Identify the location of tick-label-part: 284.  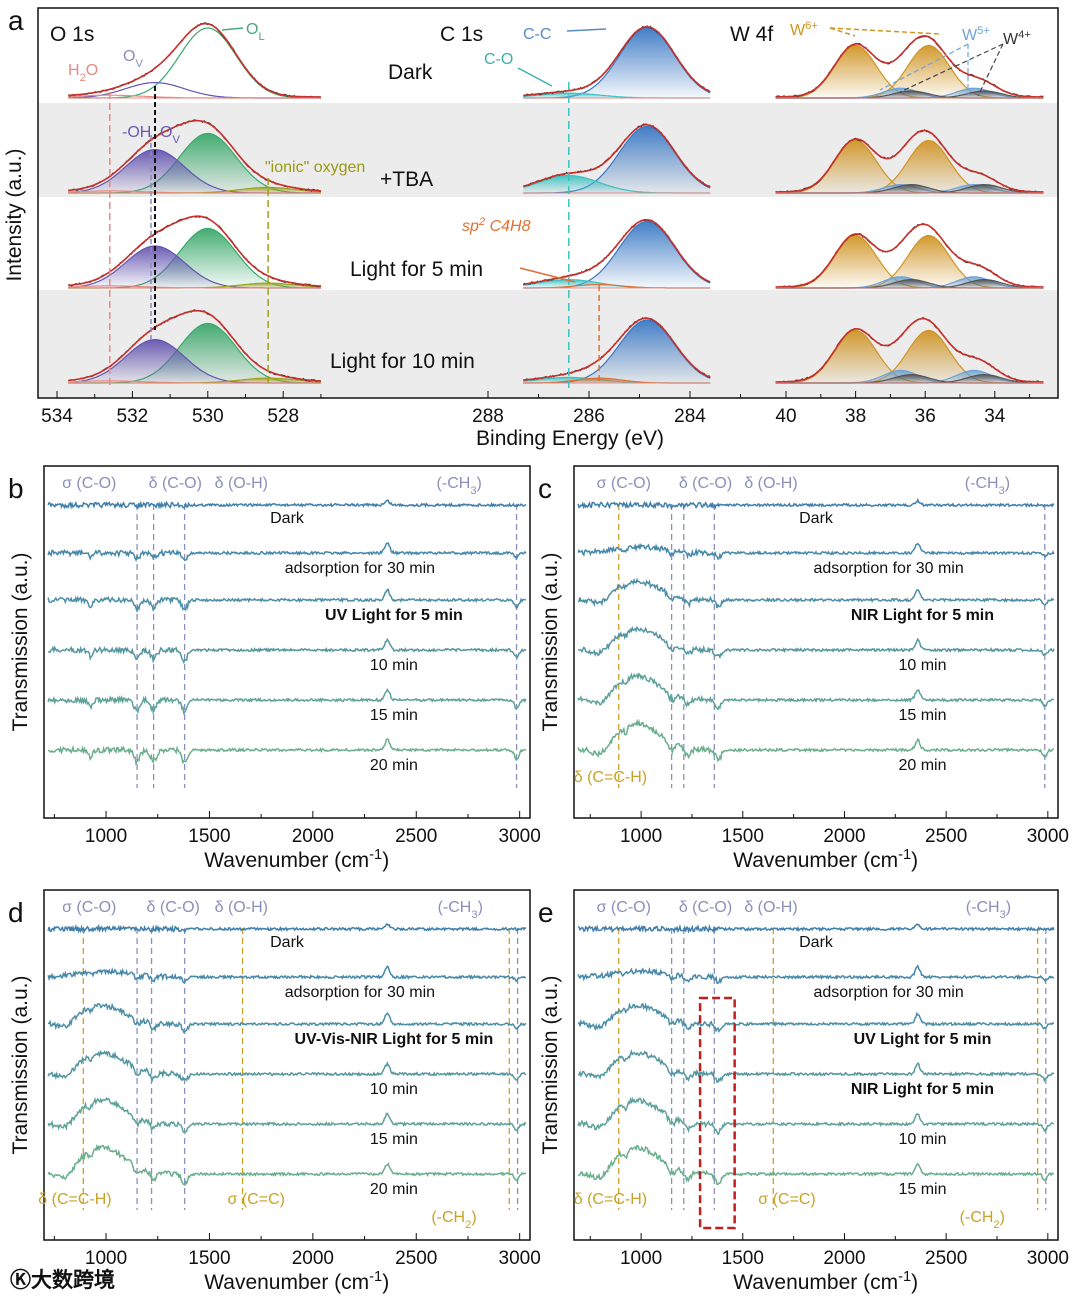
(690, 416).